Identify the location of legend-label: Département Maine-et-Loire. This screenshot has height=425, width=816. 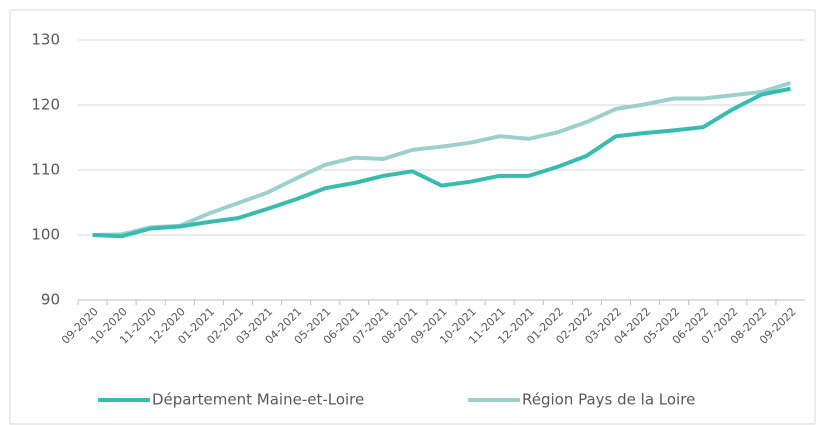
(258, 400).